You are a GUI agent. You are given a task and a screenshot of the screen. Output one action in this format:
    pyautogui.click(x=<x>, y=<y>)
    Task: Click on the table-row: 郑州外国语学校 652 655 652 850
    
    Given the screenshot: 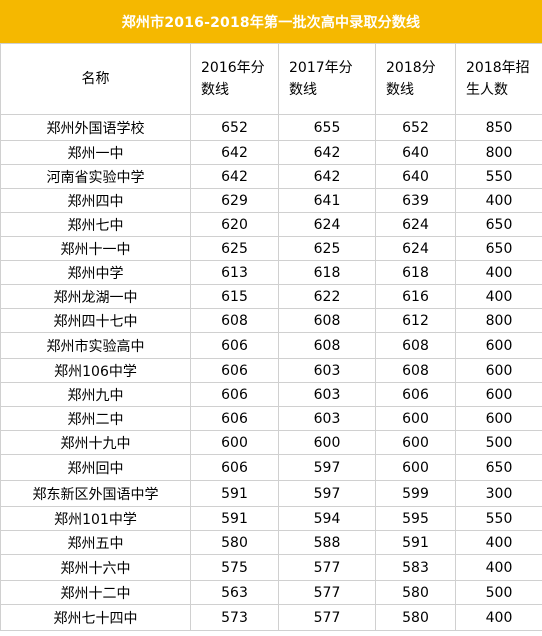 What is the action you would take?
    pyautogui.click(x=271, y=127)
    